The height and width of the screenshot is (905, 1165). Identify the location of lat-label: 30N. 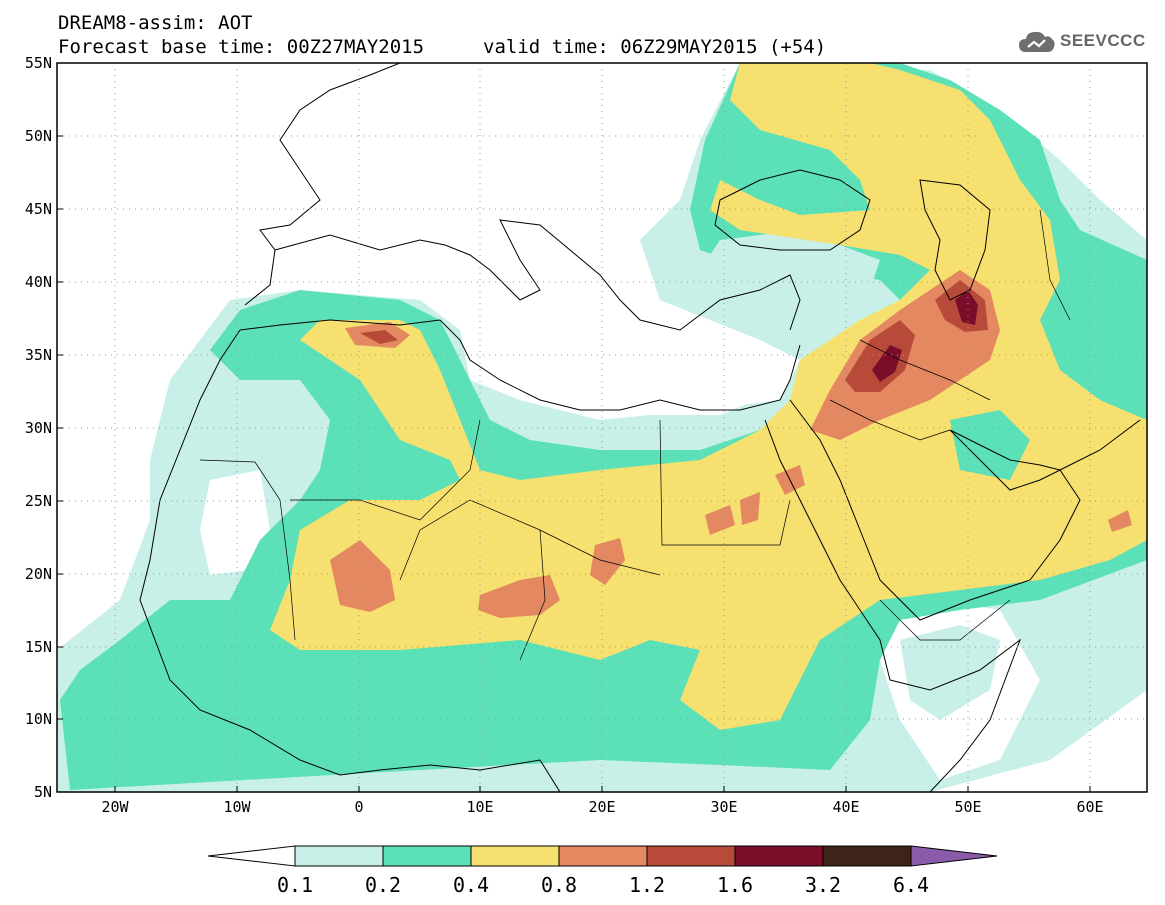
(38, 428).